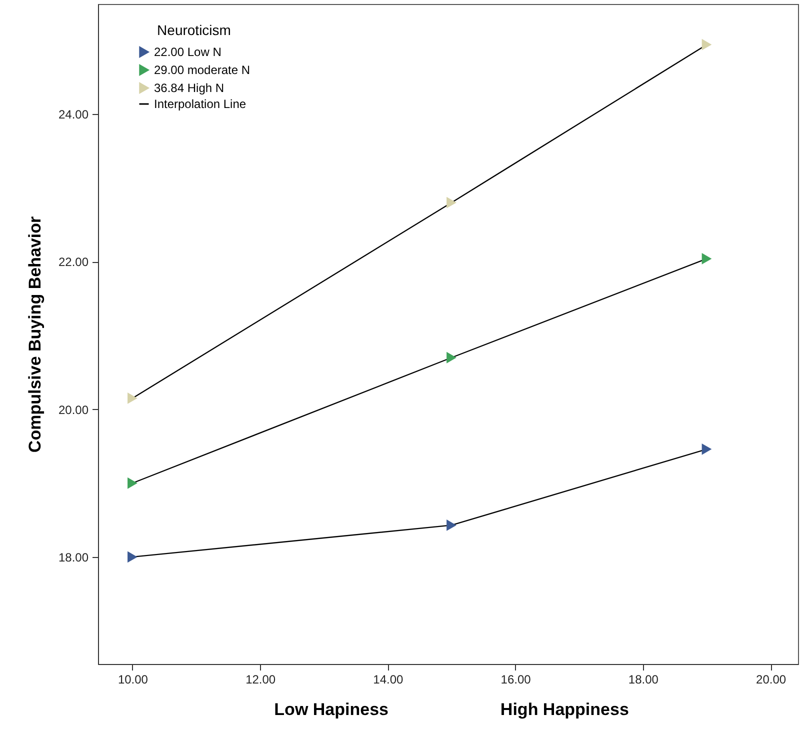  I want to click on legend-label: Interpolation Line, so click(200, 104).